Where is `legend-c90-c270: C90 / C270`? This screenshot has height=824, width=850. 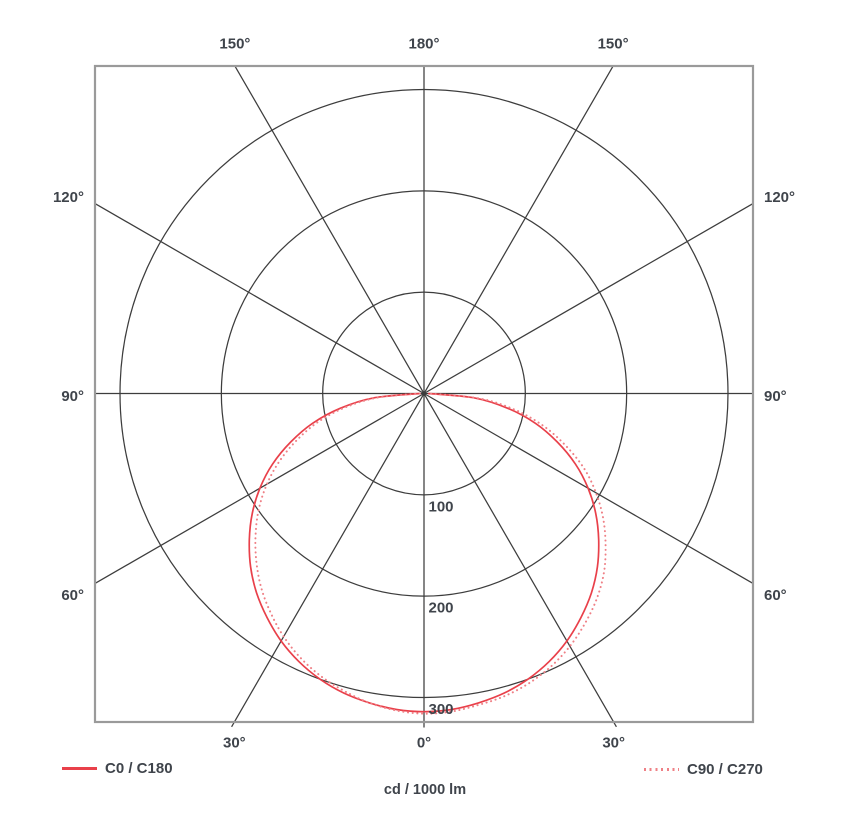
legend-c90-c270: C90 / C270 is located at coordinates (703, 769).